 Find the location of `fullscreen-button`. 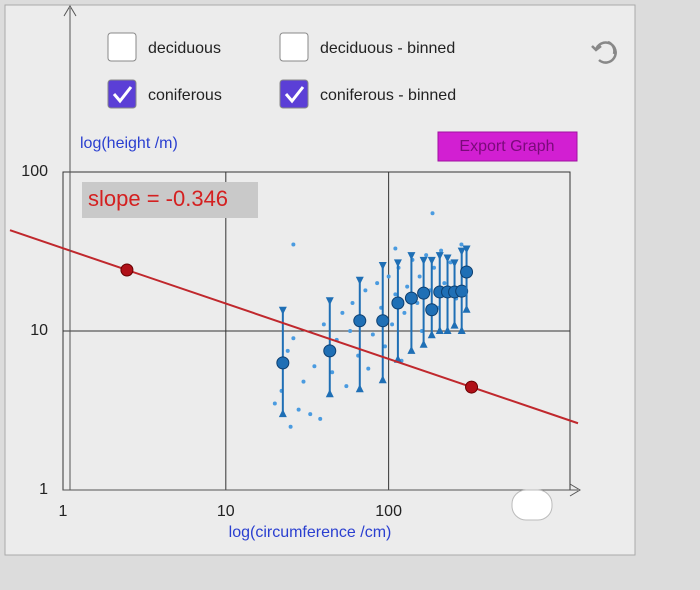

fullscreen-button is located at coordinates (532, 505).